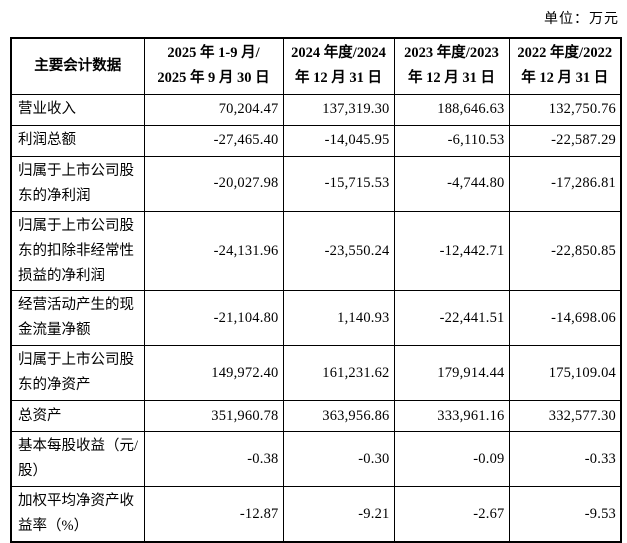 This screenshot has width=627, height=543. Describe the element at coordinates (338, 318) in the screenshot. I see `cell-value: 1,140.93` at that location.